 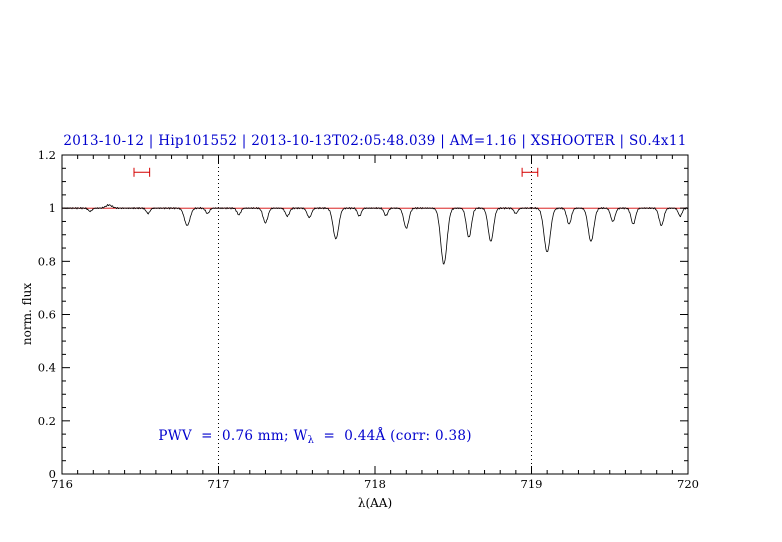 What do you see at coordinates (27, 314) in the screenshot?
I see `y-axis-label: norm. flux` at bounding box center [27, 314].